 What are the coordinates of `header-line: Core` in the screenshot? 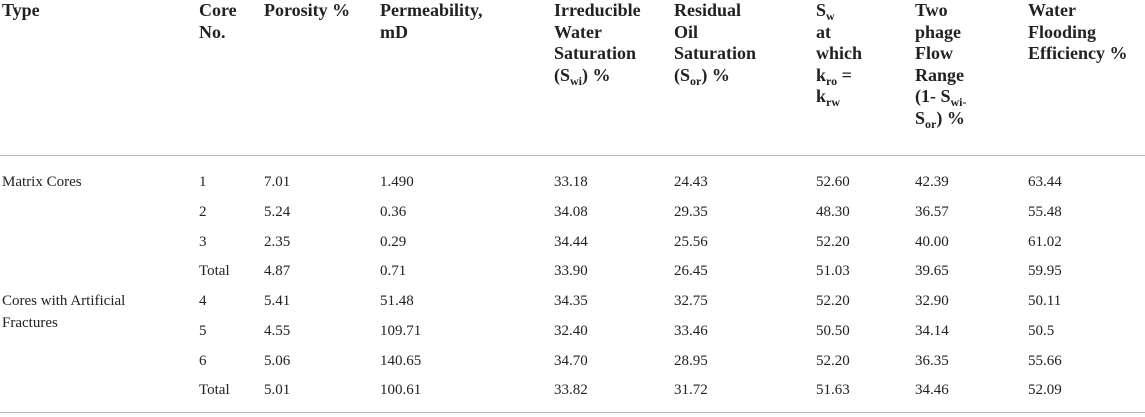 It's located at (218, 10).